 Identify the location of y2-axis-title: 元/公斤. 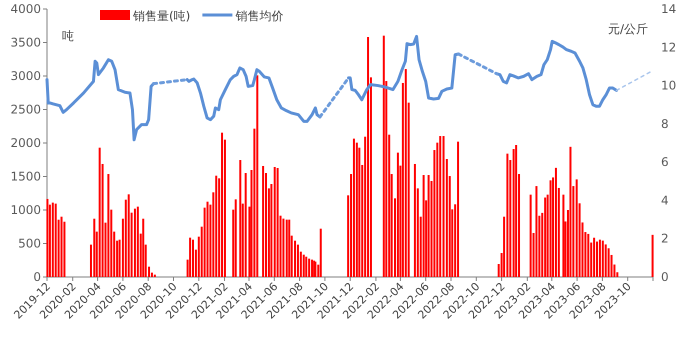
(628, 29).